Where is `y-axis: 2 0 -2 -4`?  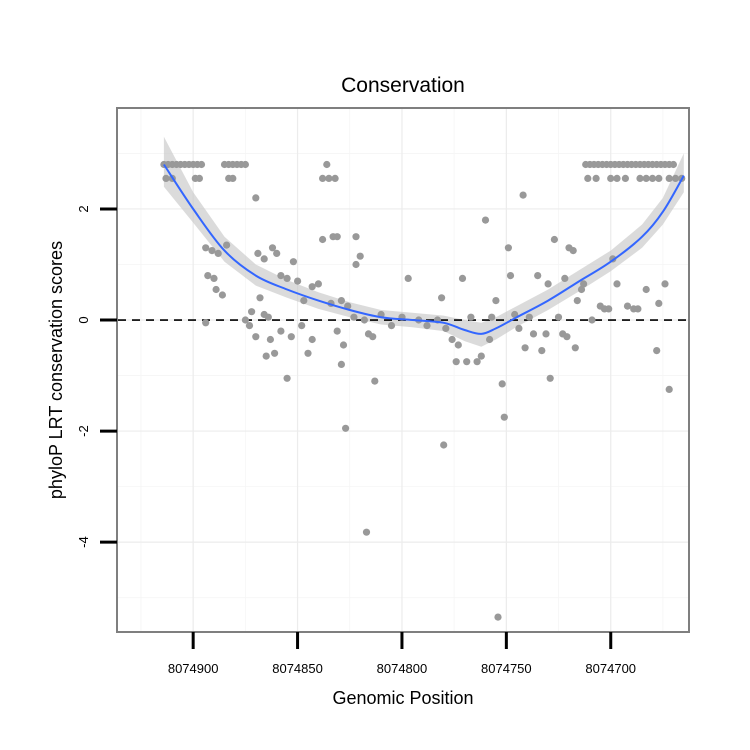
y-axis: 2 0 -2 -4 is located at coordinates (96, 376).